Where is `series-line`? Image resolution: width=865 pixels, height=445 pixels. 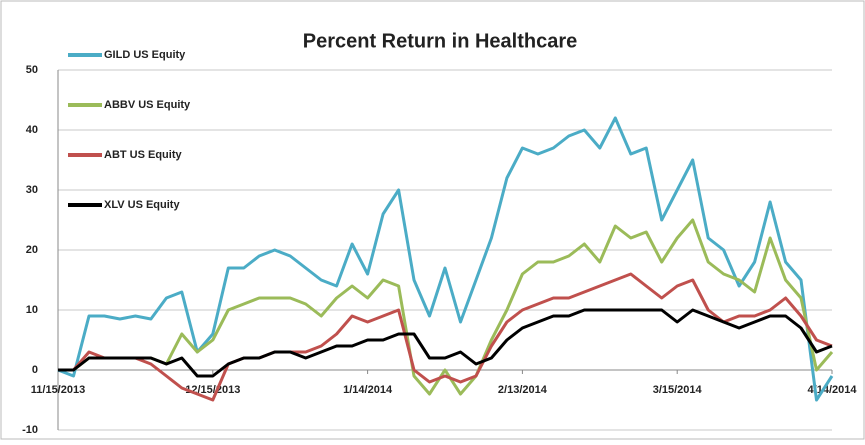
series-line is located at coordinates (445, 343).